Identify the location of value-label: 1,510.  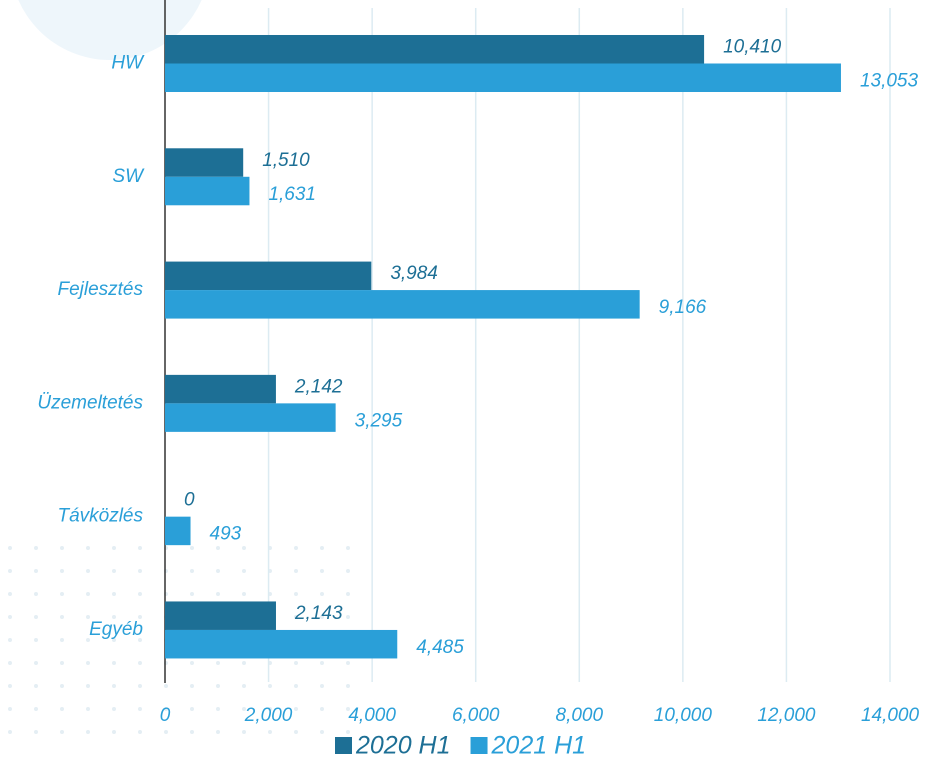
(286, 160).